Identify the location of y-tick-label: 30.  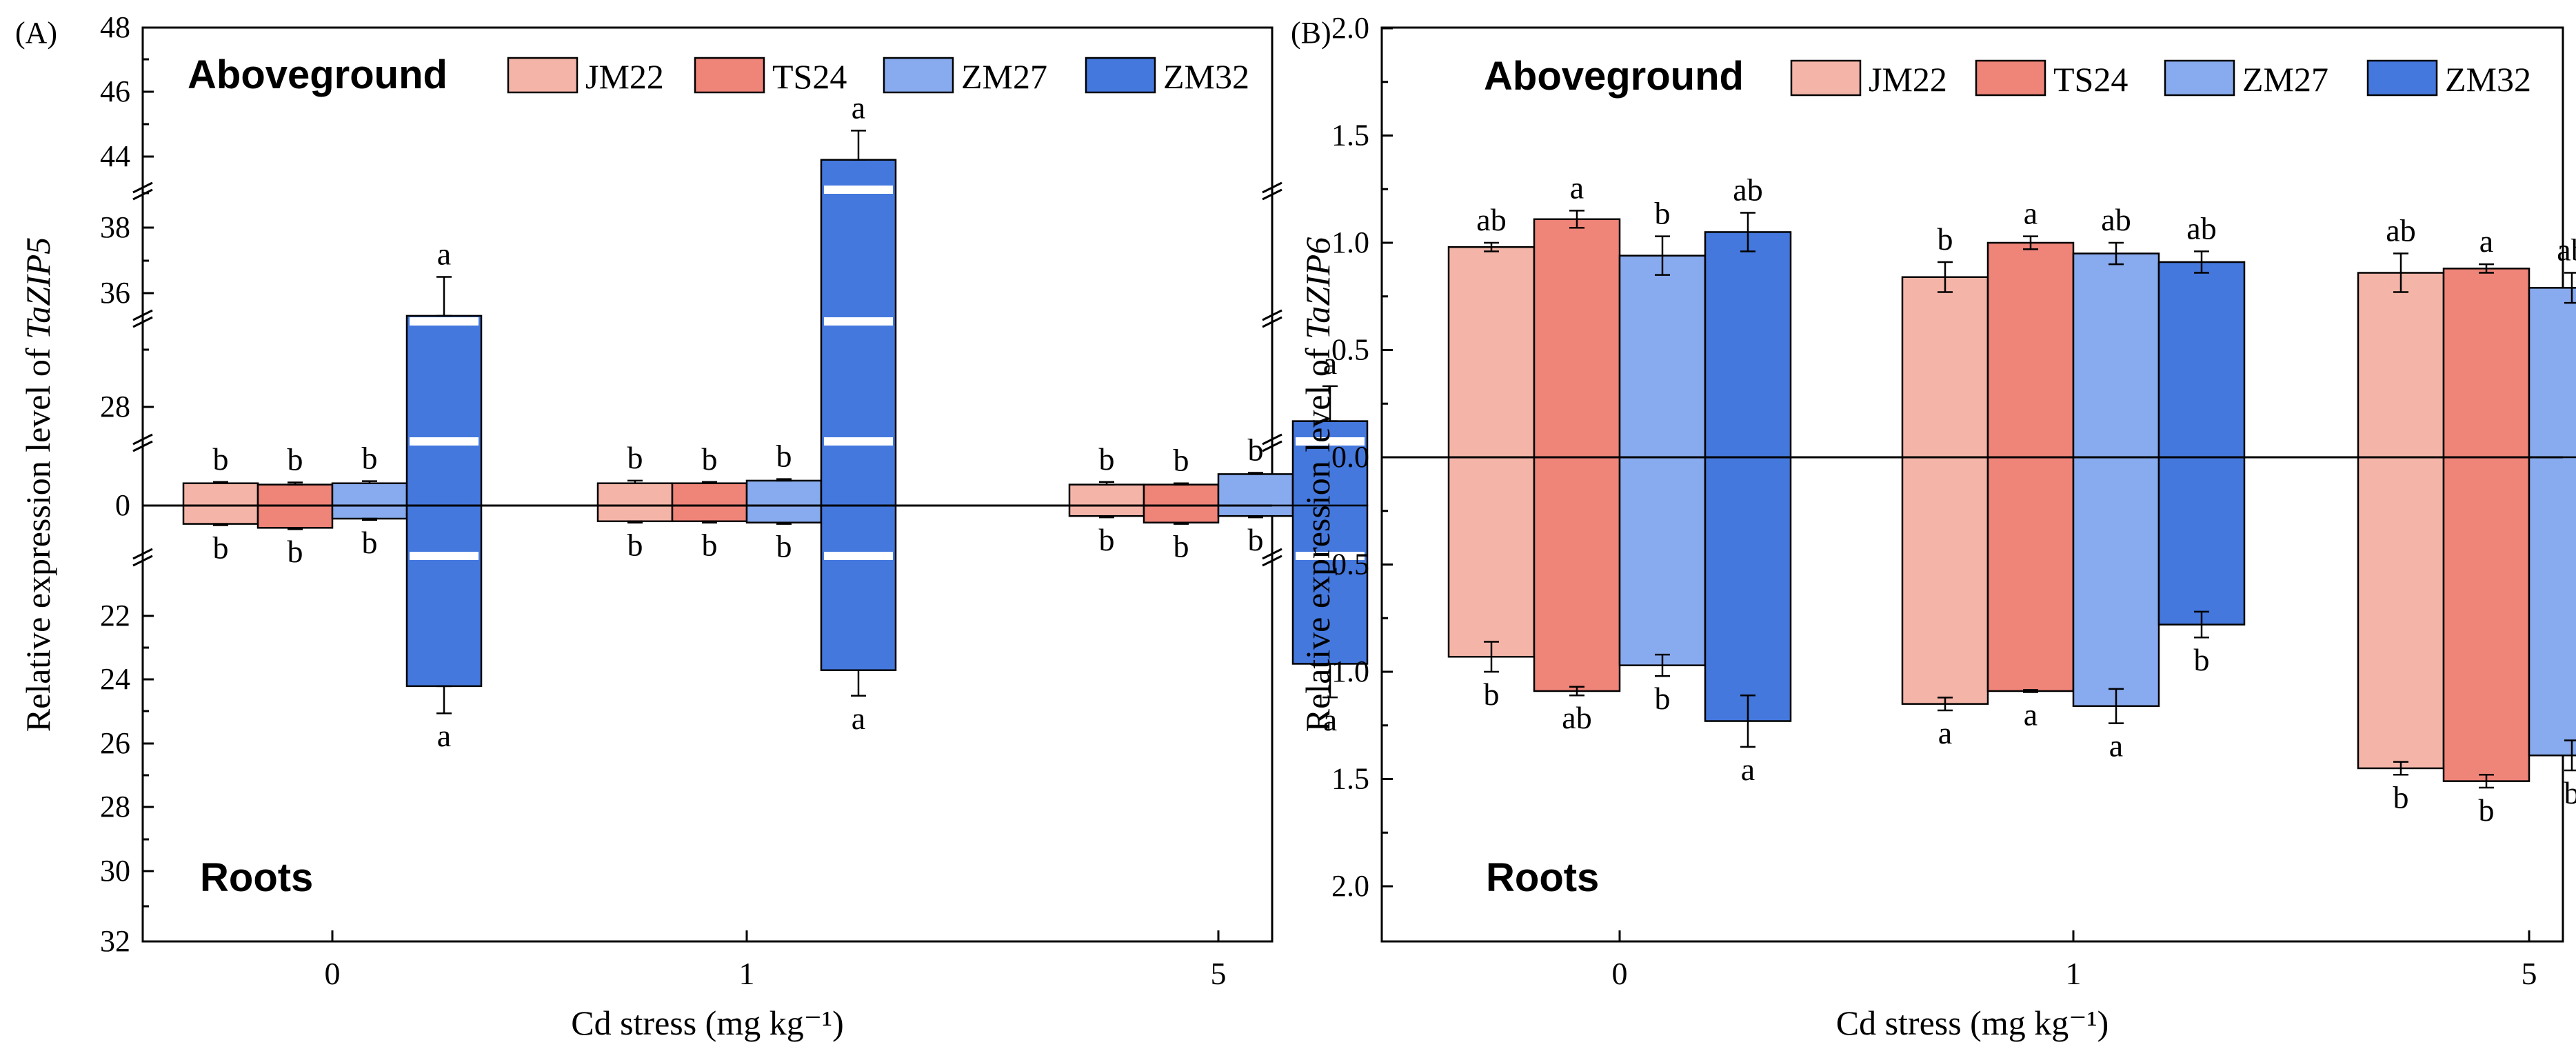
(115, 871).